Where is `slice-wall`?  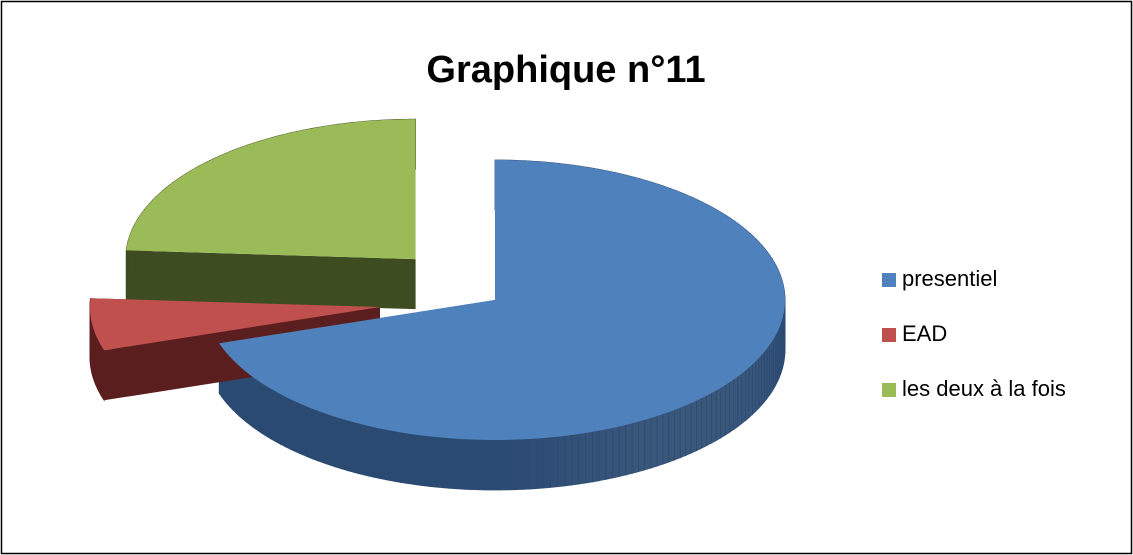 slice-wall is located at coordinates (271, 280).